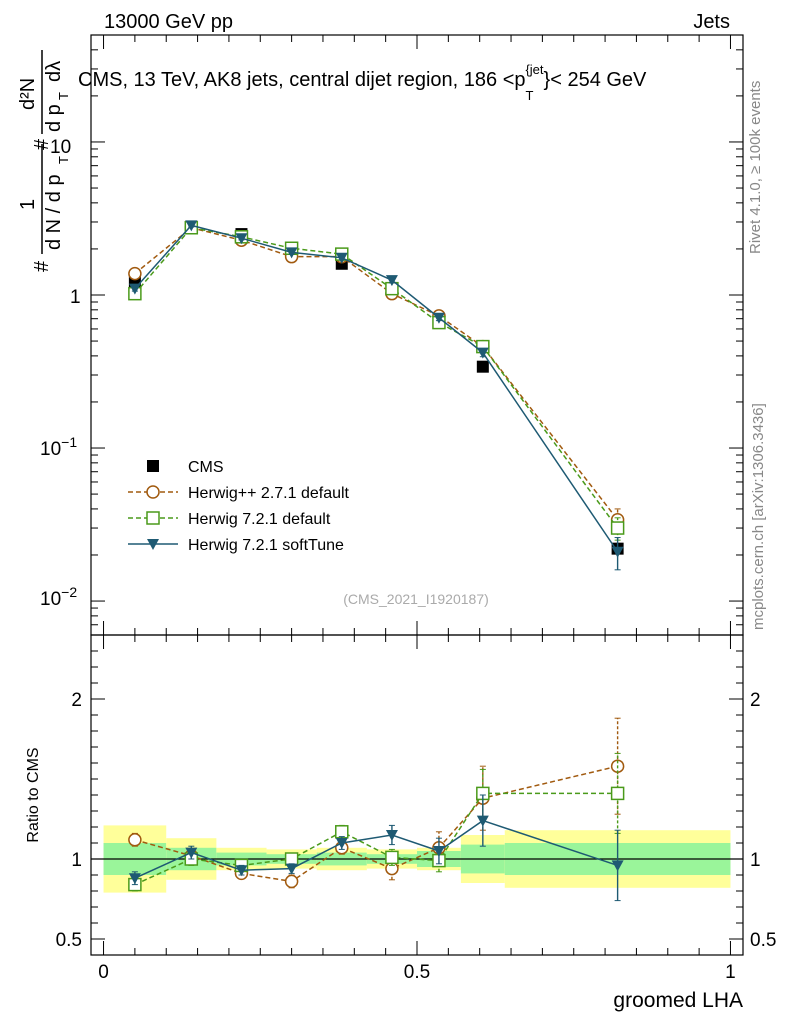 This screenshot has height=1024, width=786. What do you see at coordinates (54, 71) in the screenshot?
I see `ylabel-lam: dλ` at bounding box center [54, 71].